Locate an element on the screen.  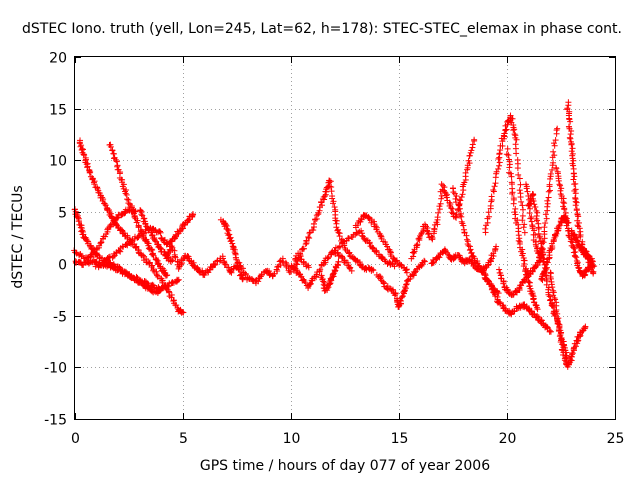
y-tick-label: 20 is located at coordinates (58, 59).